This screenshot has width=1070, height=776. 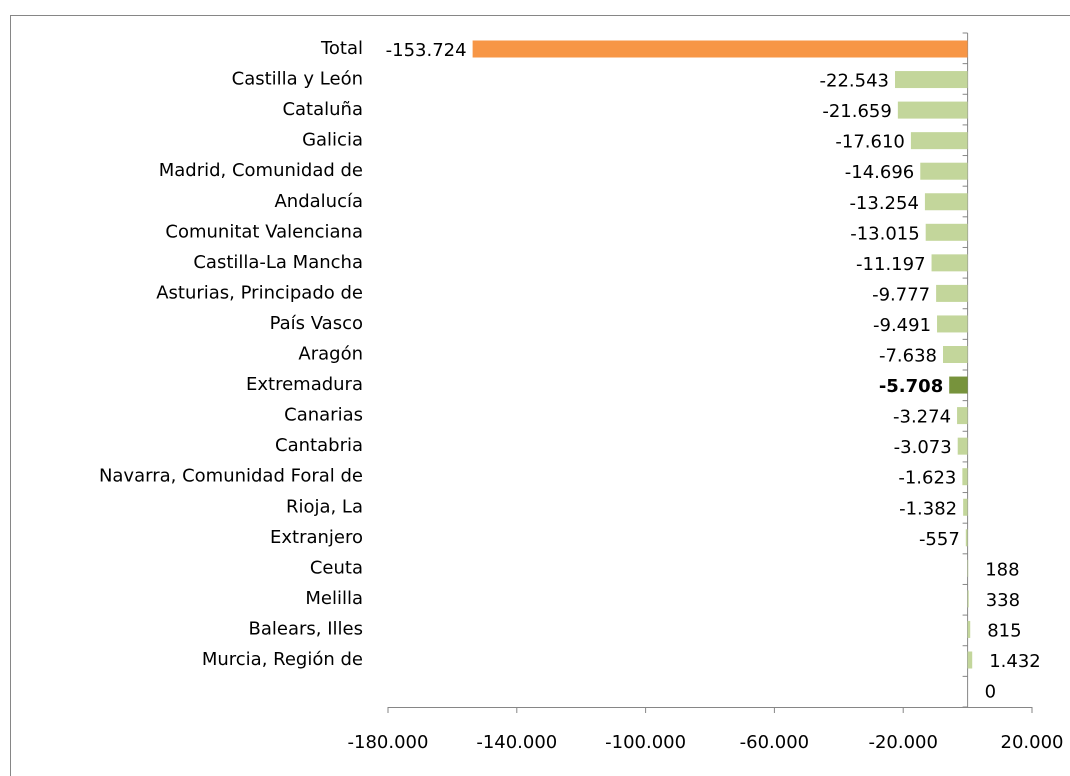 I want to click on x-tick-label: 20.000, so click(x=1032, y=742).